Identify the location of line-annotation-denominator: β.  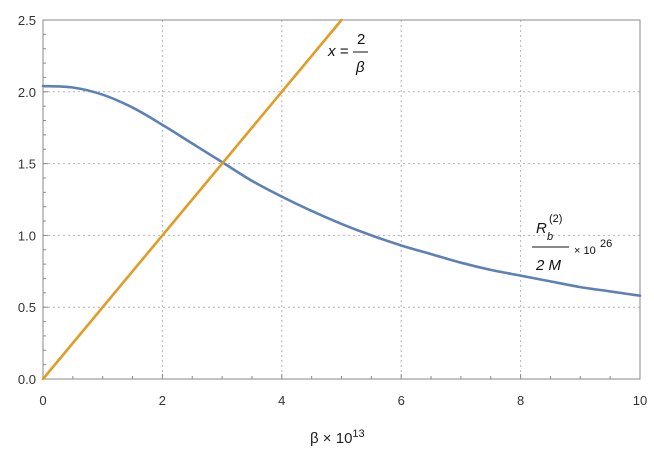
(360, 67).